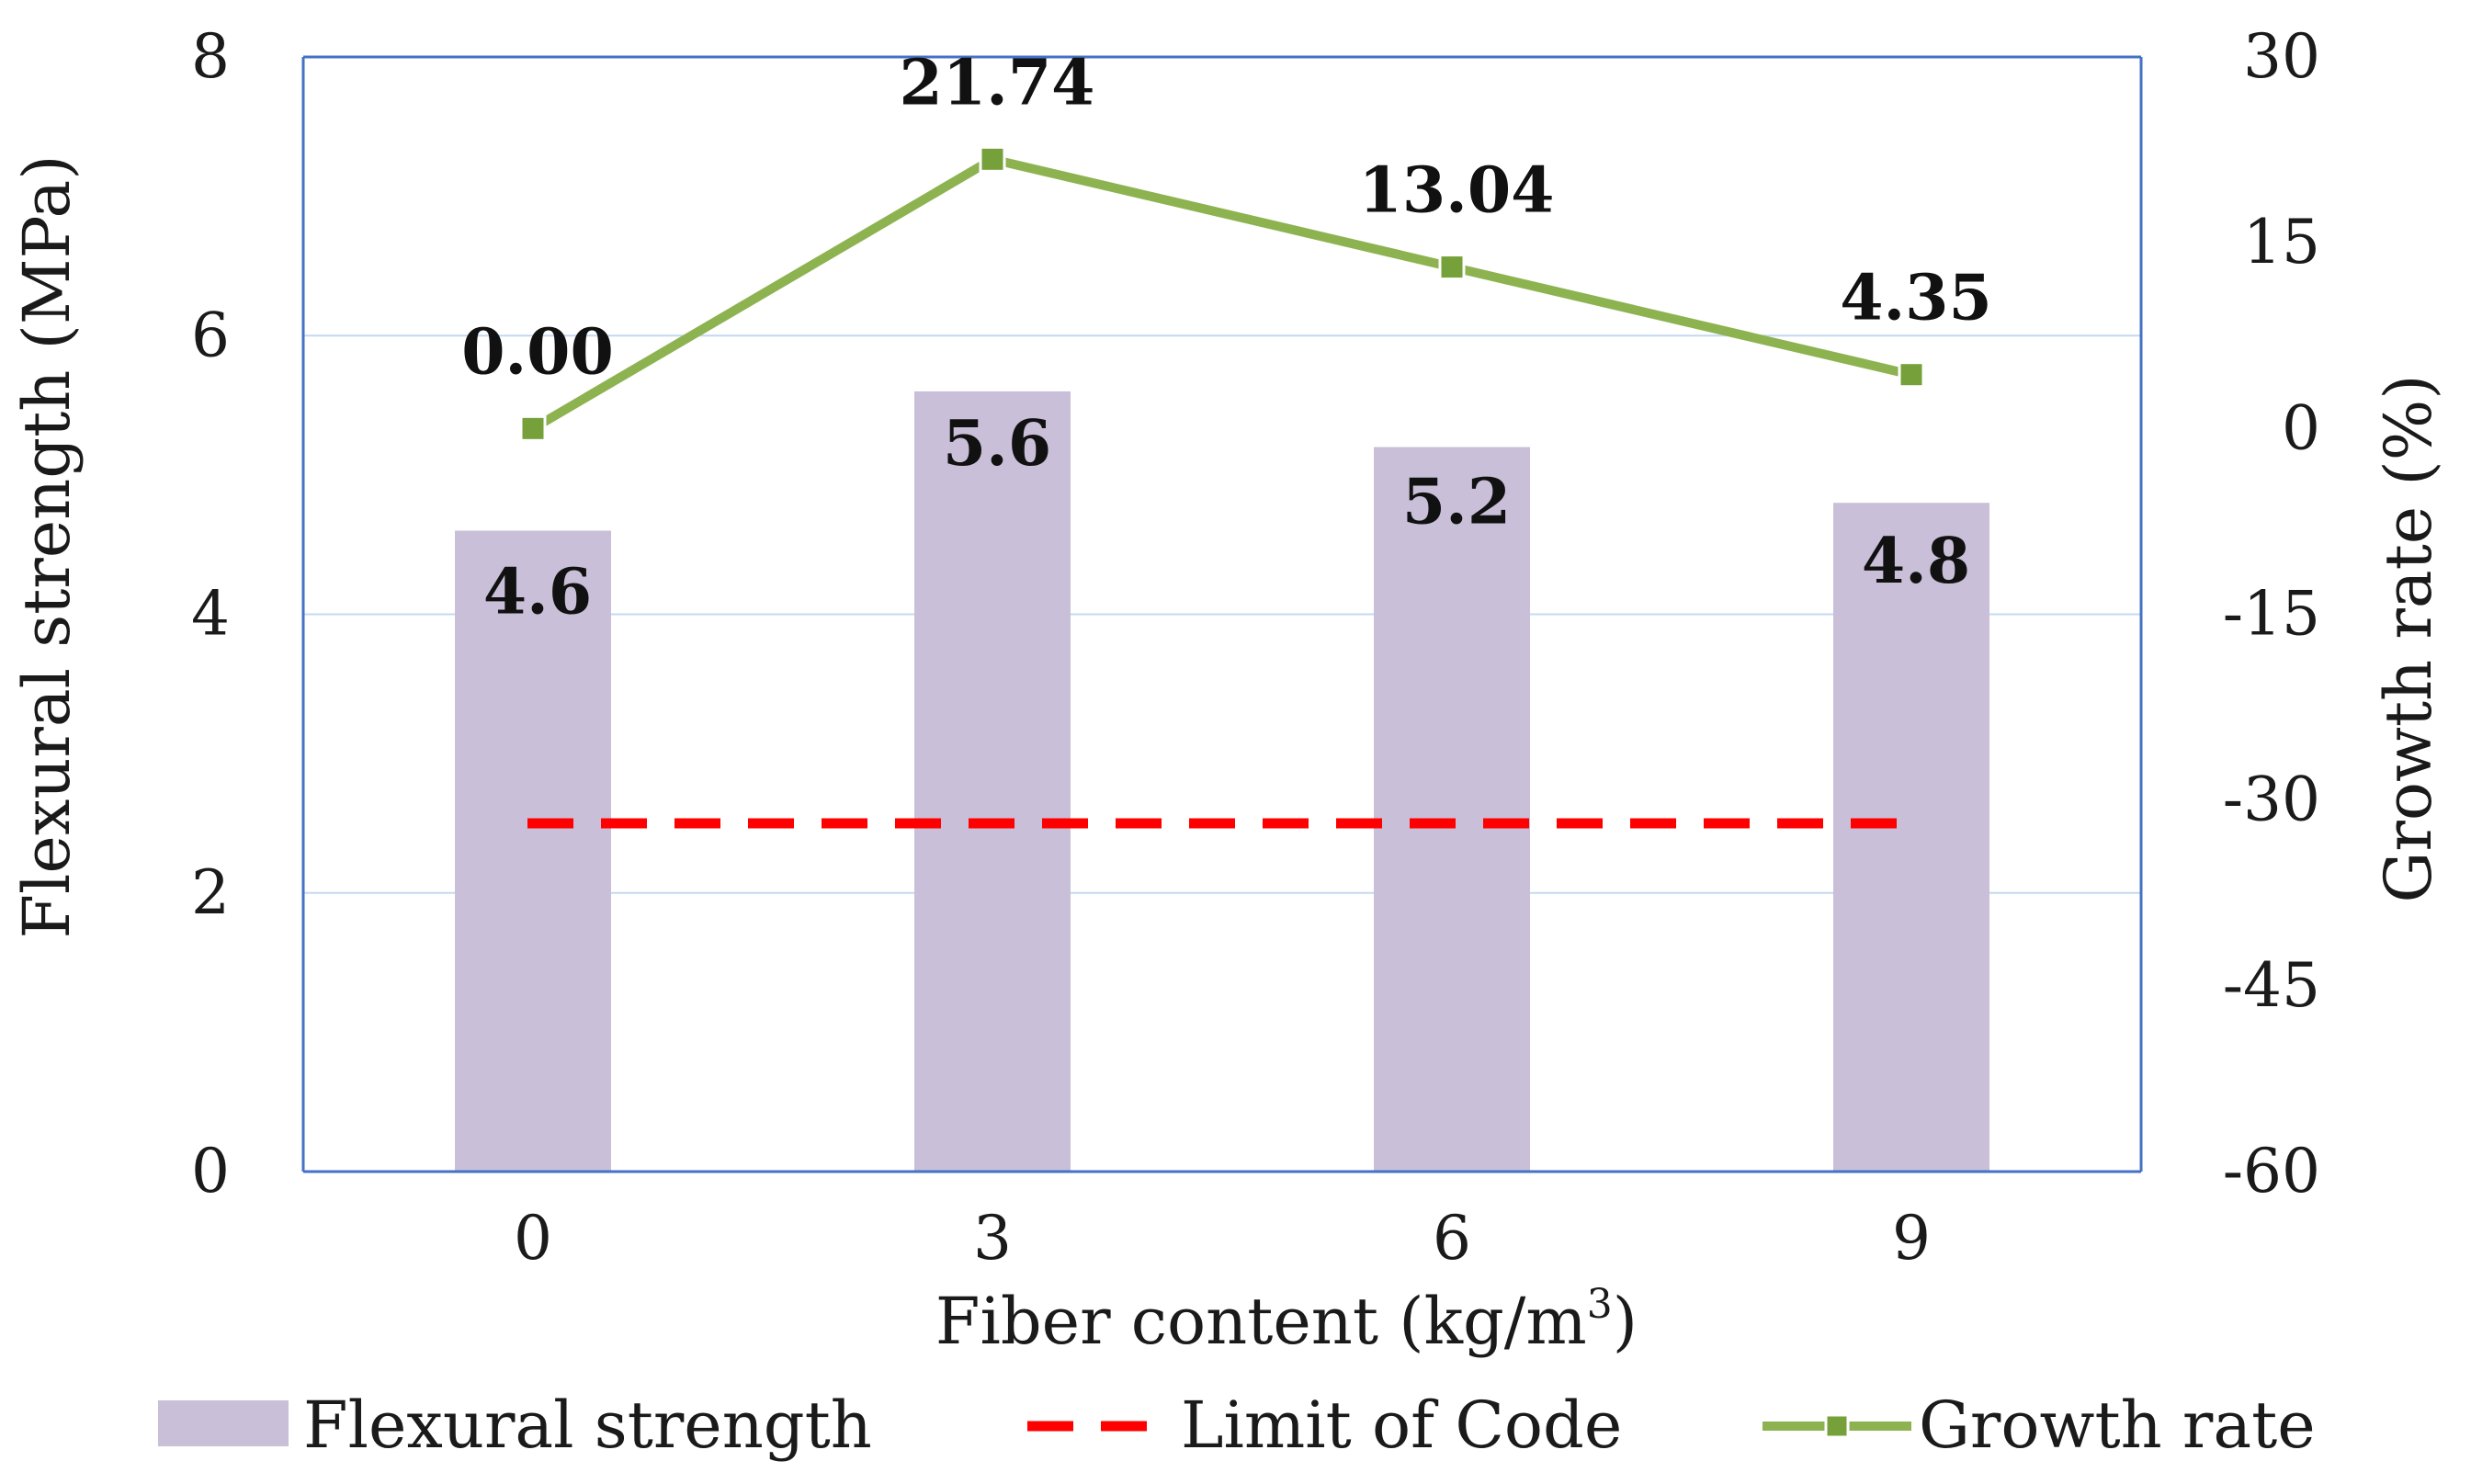 This screenshot has width=2471, height=1484. Describe the element at coordinates (1600, 1305) in the screenshot. I see `x-axis-title-sup: 3` at that location.